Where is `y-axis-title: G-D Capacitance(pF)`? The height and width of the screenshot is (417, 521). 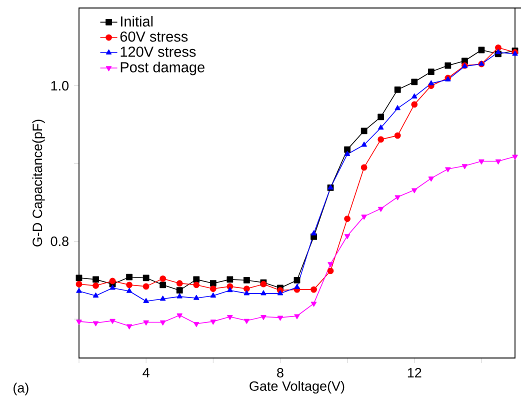
y-axis-title: G-D Capacitance(pF) is located at coordinates (38, 183).